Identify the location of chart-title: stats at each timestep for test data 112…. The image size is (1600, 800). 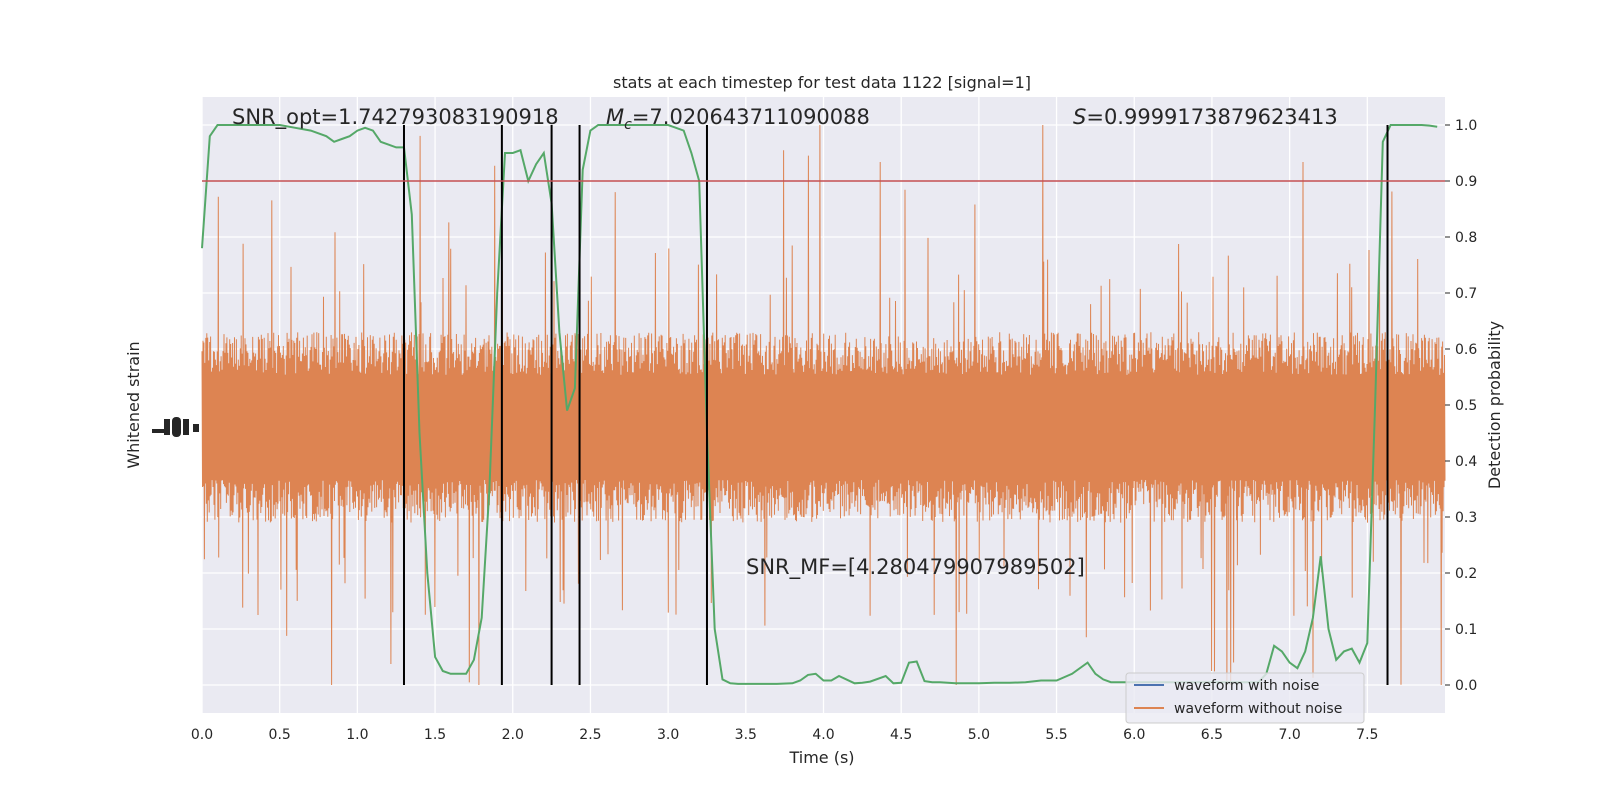
(822, 82).